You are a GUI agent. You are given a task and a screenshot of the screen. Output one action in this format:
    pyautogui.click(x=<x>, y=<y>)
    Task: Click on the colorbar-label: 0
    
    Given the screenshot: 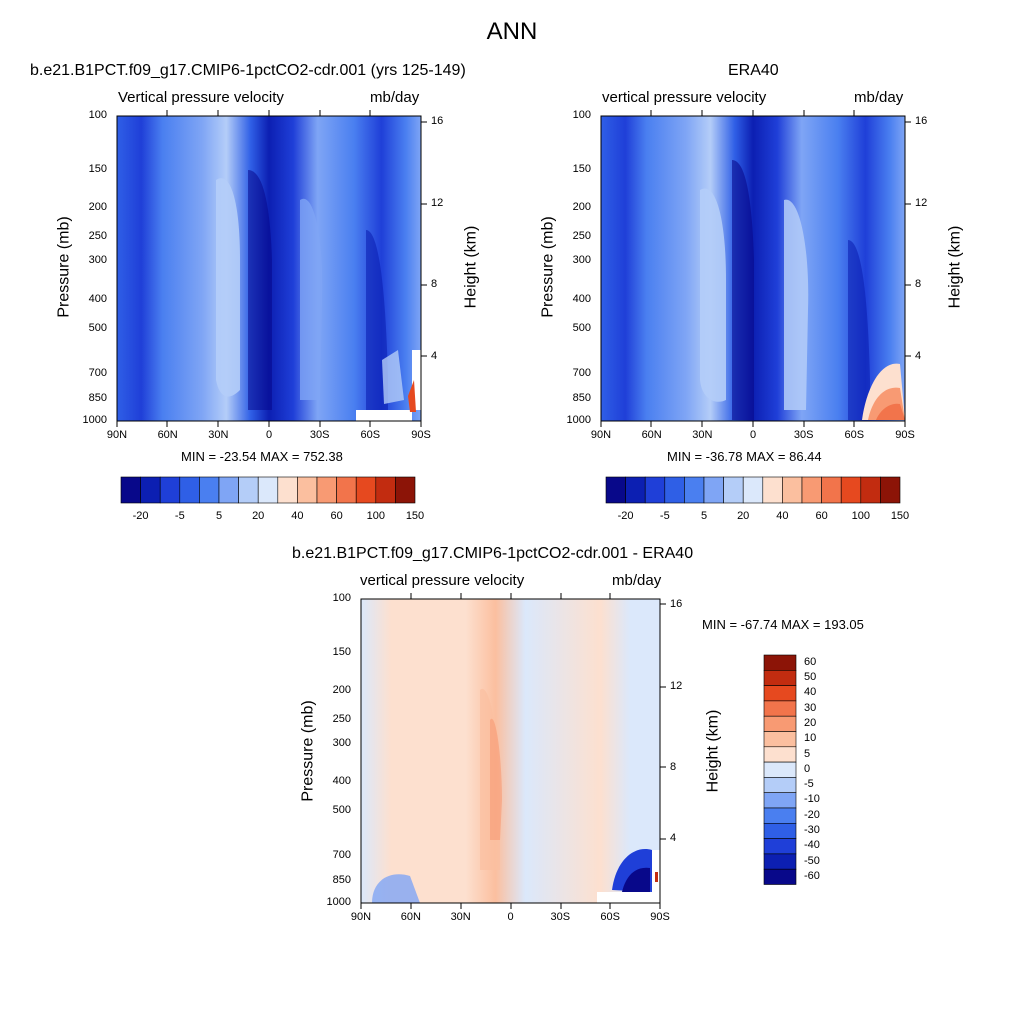 What is the action you would take?
    pyautogui.click(x=807, y=768)
    